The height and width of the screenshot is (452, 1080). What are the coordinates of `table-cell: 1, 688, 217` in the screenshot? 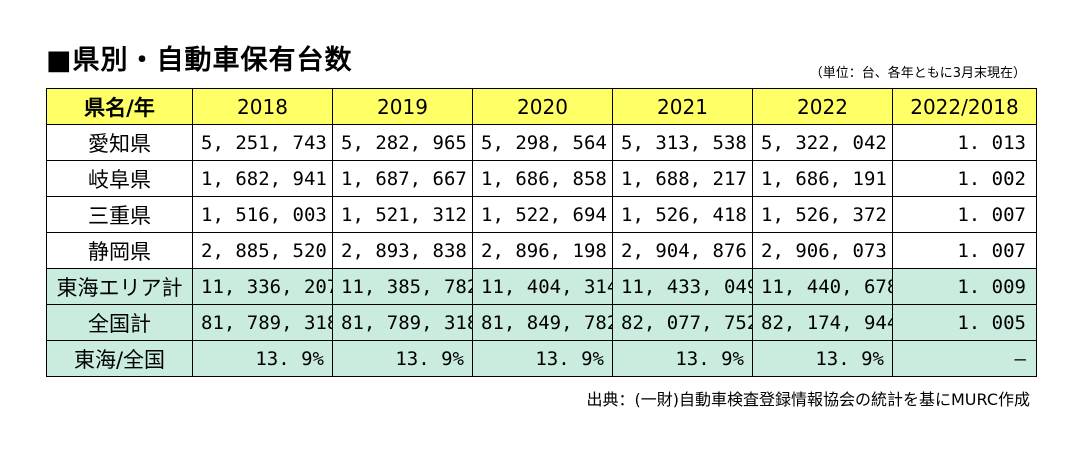 It's located at (682, 178).